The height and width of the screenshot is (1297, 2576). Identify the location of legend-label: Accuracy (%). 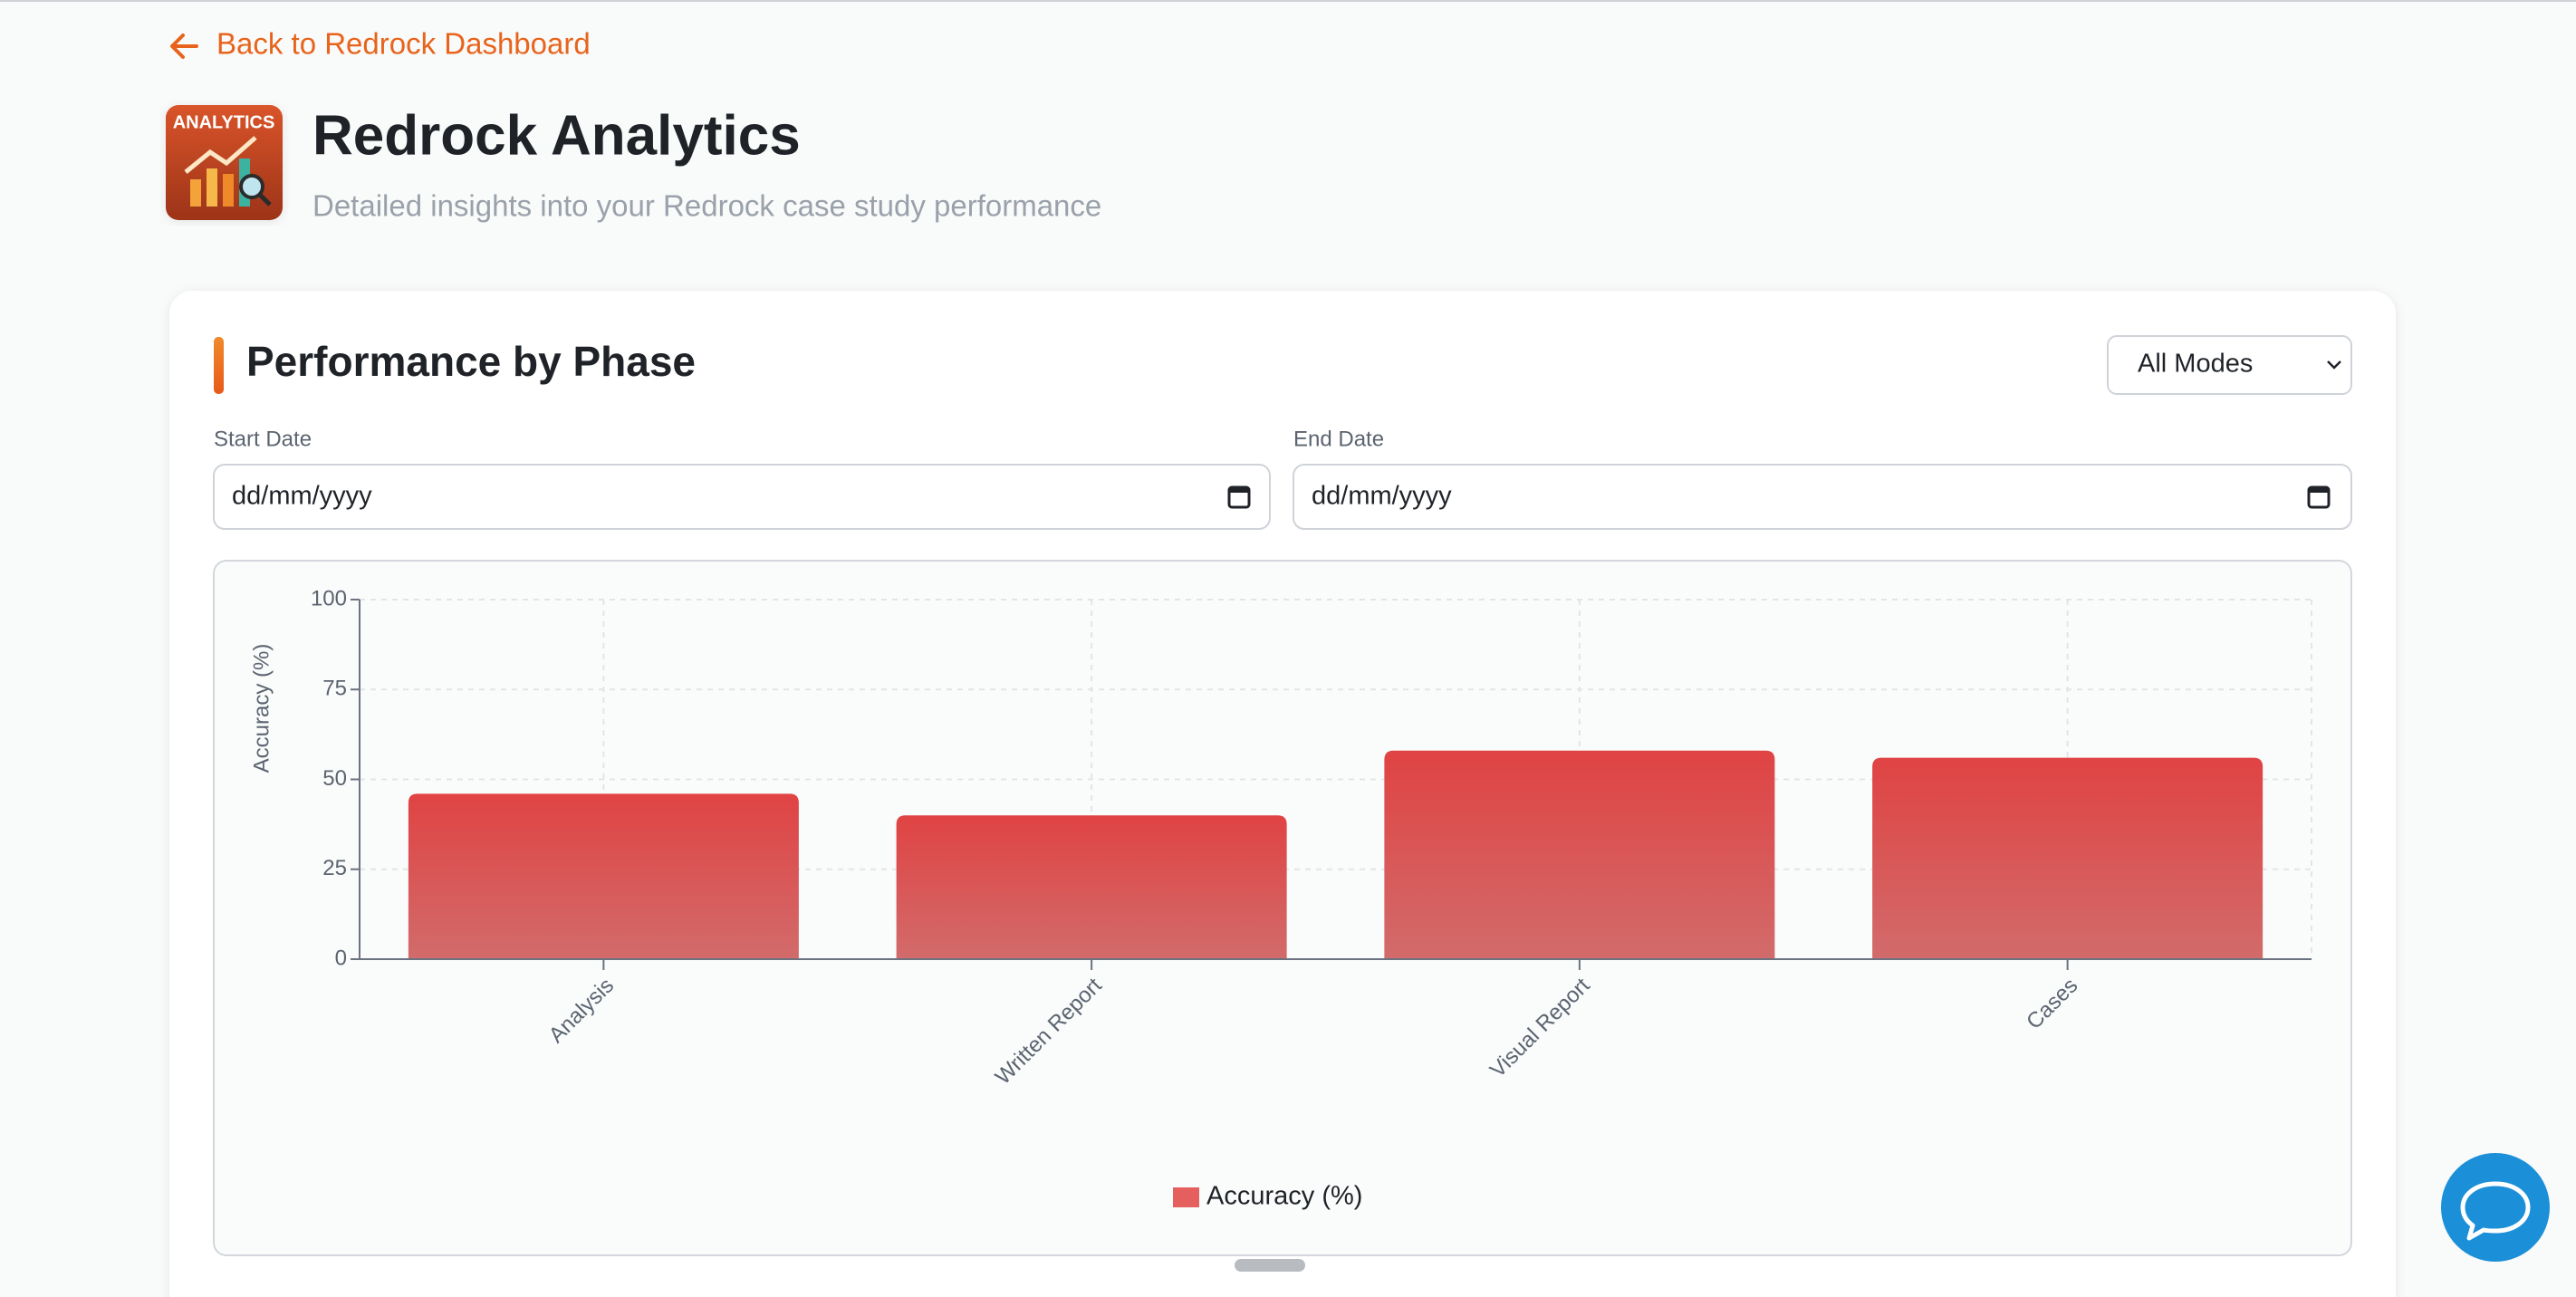
(1284, 1196).